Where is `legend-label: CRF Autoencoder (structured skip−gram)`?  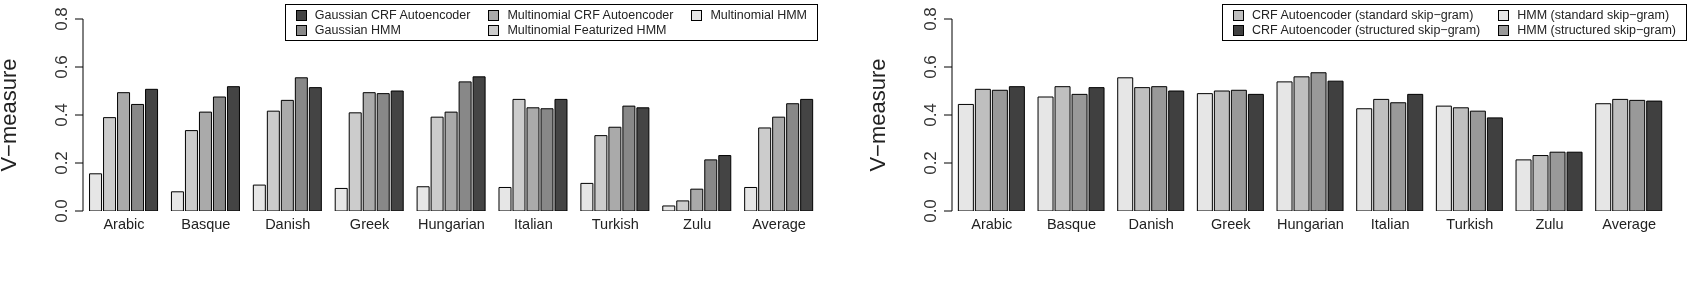 legend-label: CRF Autoencoder (structured skip−gram) is located at coordinates (1366, 30).